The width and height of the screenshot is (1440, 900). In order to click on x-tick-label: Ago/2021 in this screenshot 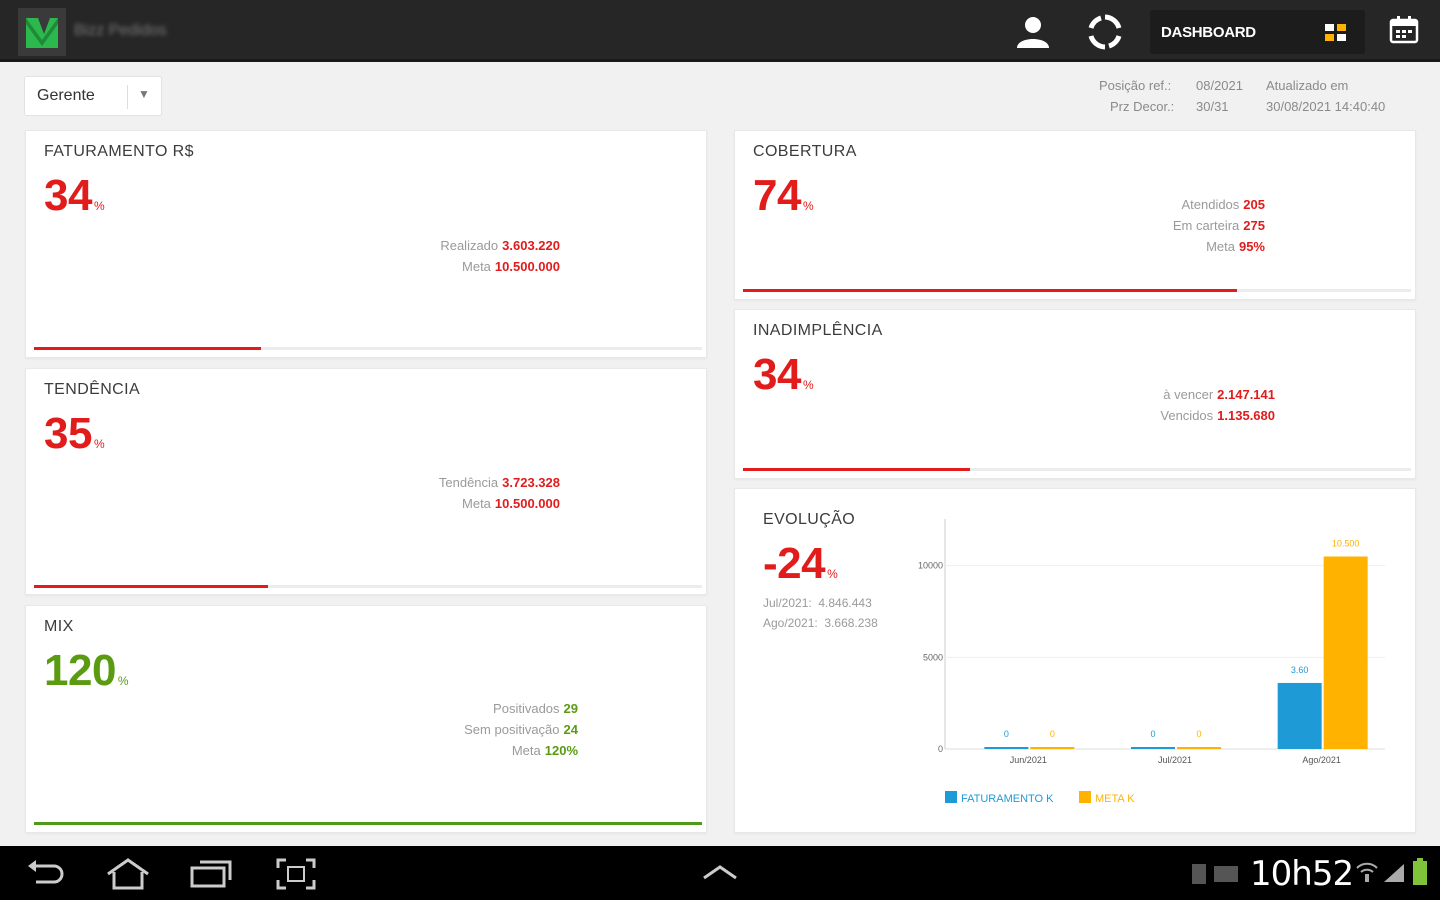, I will do `click(1321, 760)`.